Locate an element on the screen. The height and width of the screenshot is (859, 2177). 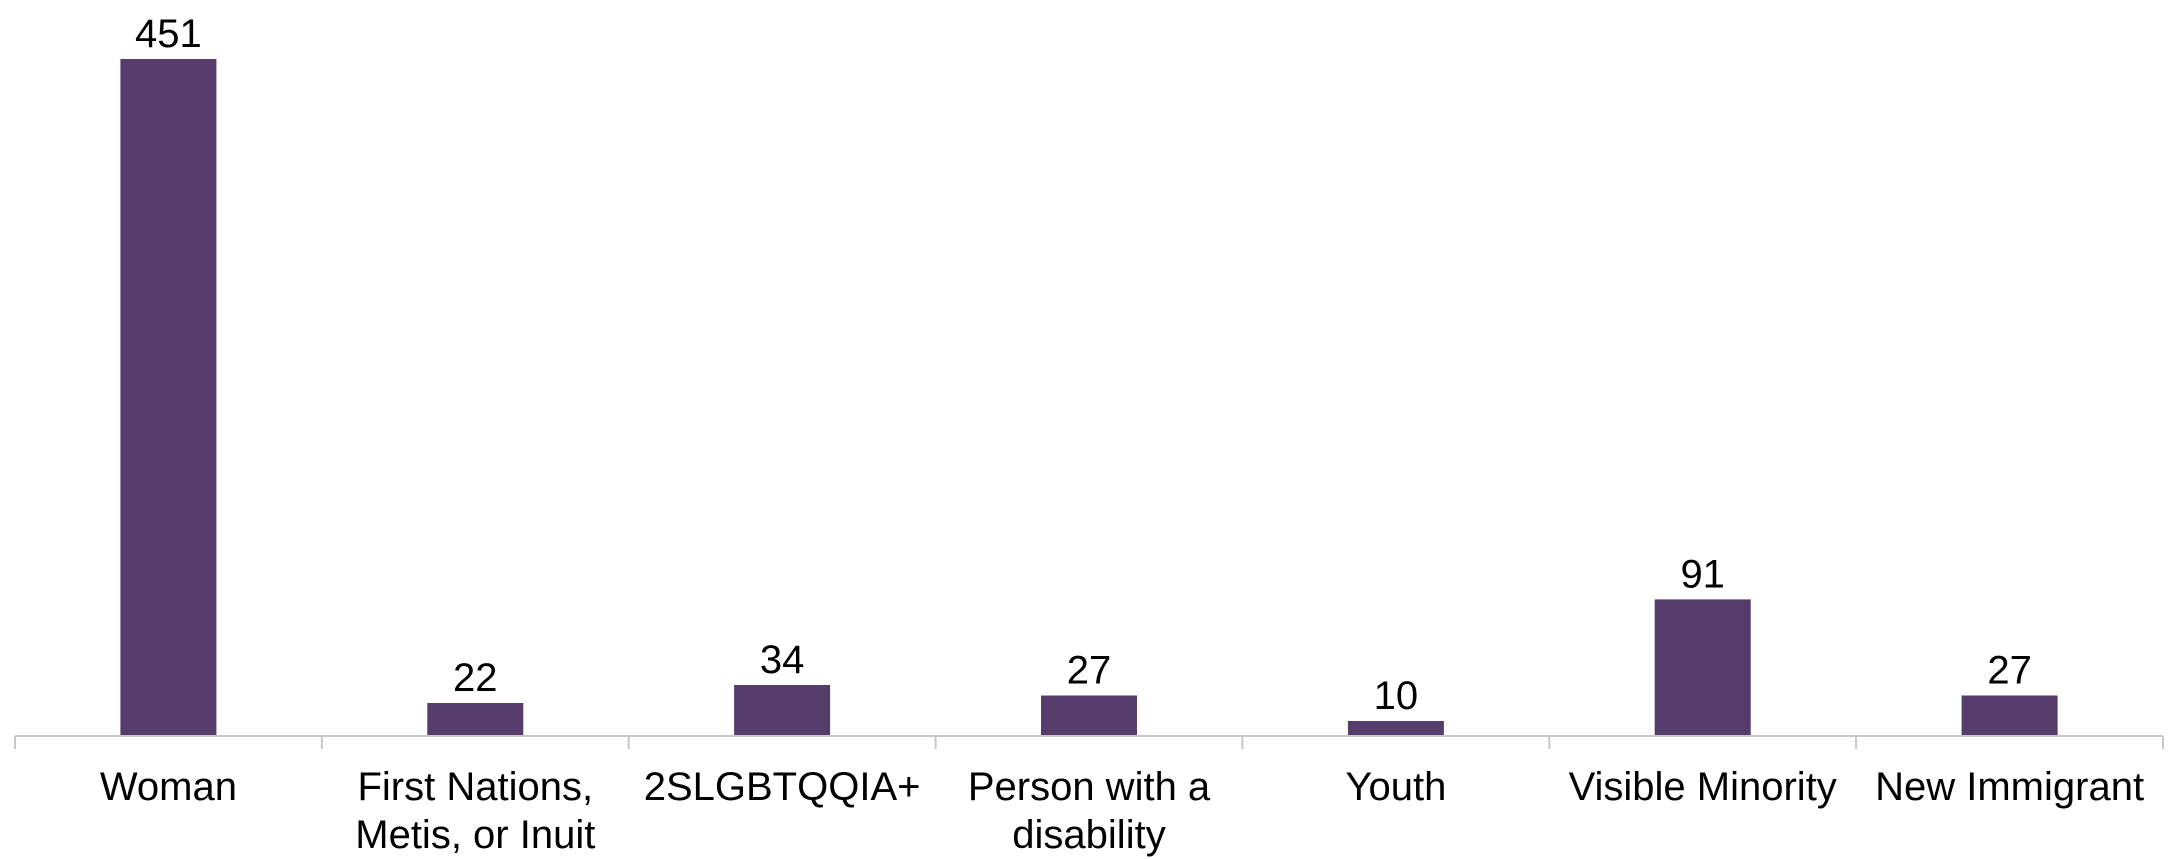
category-label-line: 2SLGBTQQIA+ is located at coordinates (782, 787).